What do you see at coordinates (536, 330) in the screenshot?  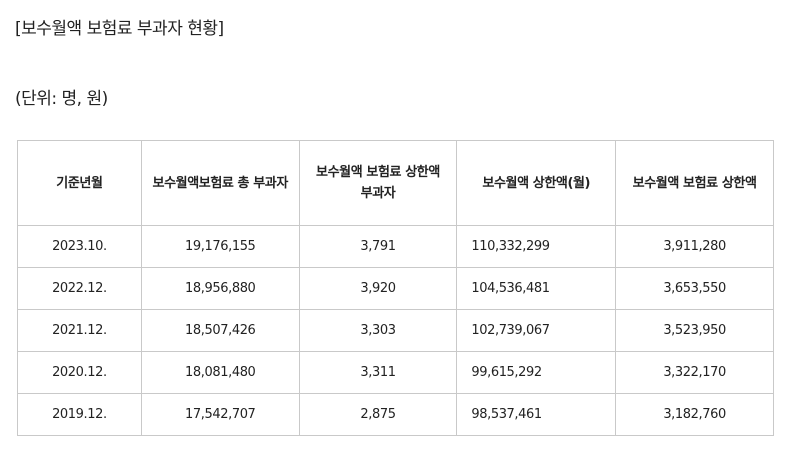 I see `cell-monthly-cap: 102,739,067` at bounding box center [536, 330].